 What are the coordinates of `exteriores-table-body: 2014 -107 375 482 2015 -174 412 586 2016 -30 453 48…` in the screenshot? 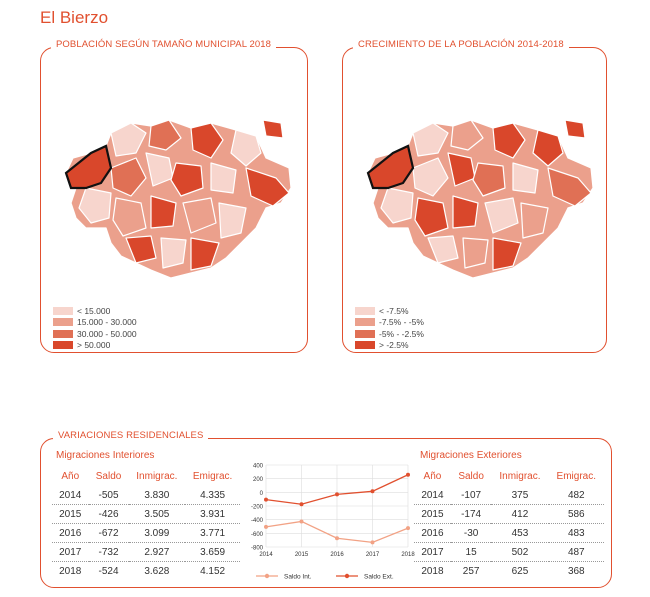 It's located at (509, 533).